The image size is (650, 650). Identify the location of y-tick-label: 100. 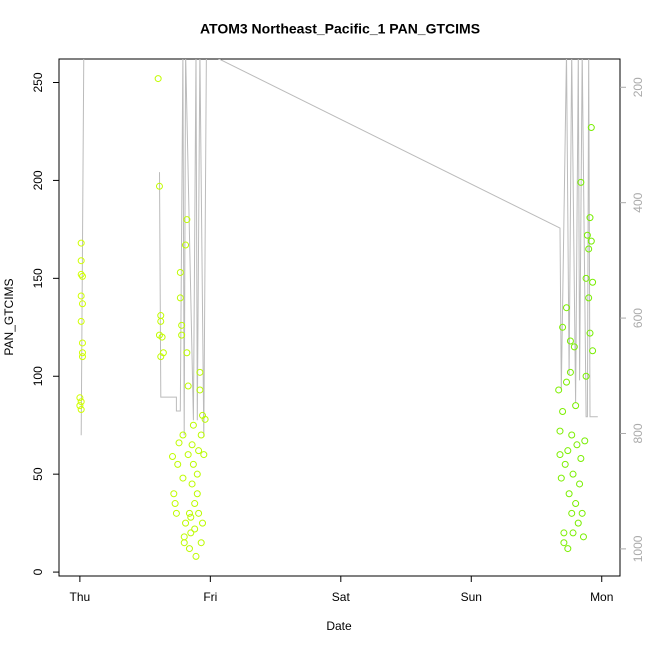
(38, 376).